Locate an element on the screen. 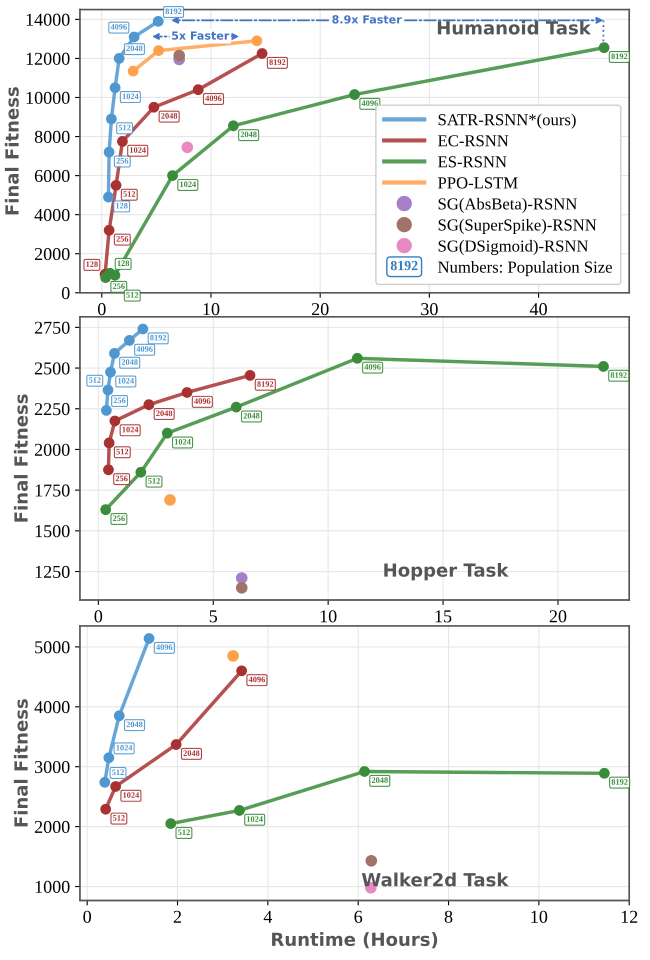 This screenshot has width=650, height=960. x-tick-label: 6 is located at coordinates (358, 916).